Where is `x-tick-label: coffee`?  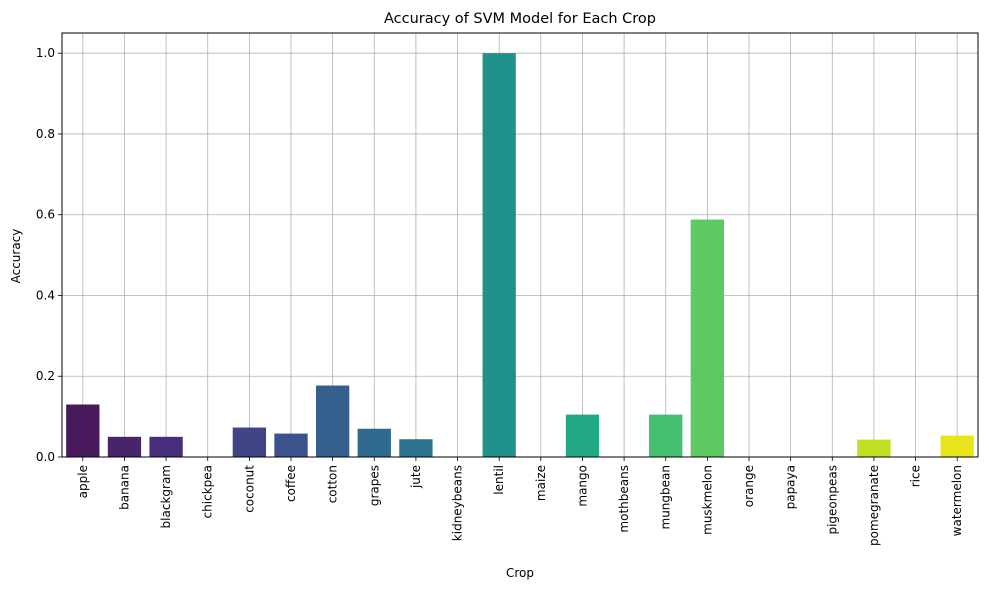
x-tick-label: coffee is located at coordinates (291, 483).